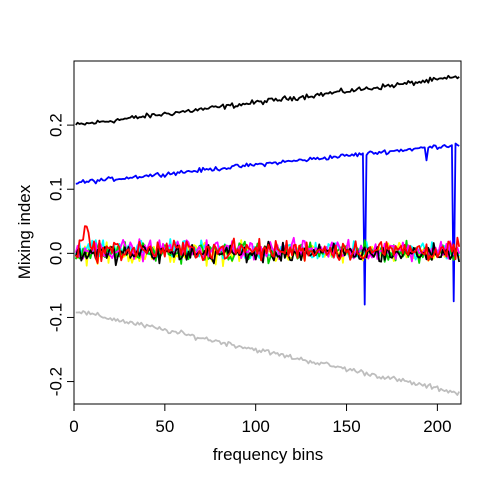 The width and height of the screenshot is (480, 485). I want to click on x-tick-label: 100, so click(256, 426).